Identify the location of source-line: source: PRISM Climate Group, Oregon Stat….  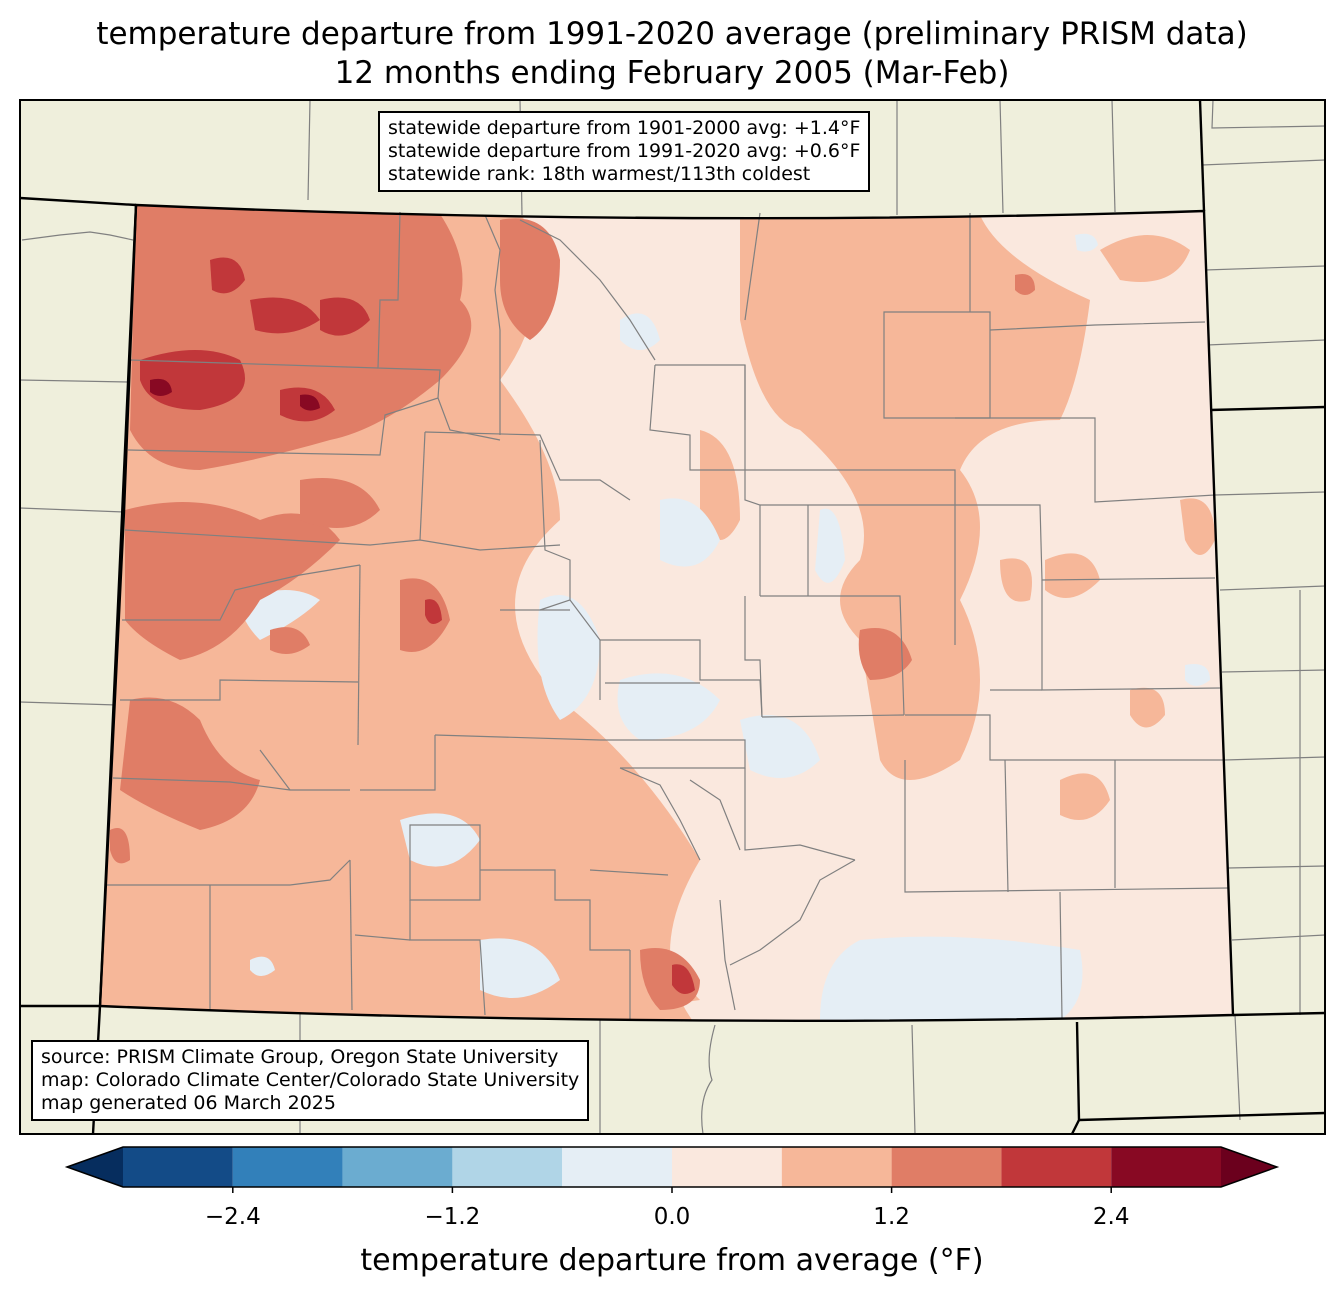
(300, 1057).